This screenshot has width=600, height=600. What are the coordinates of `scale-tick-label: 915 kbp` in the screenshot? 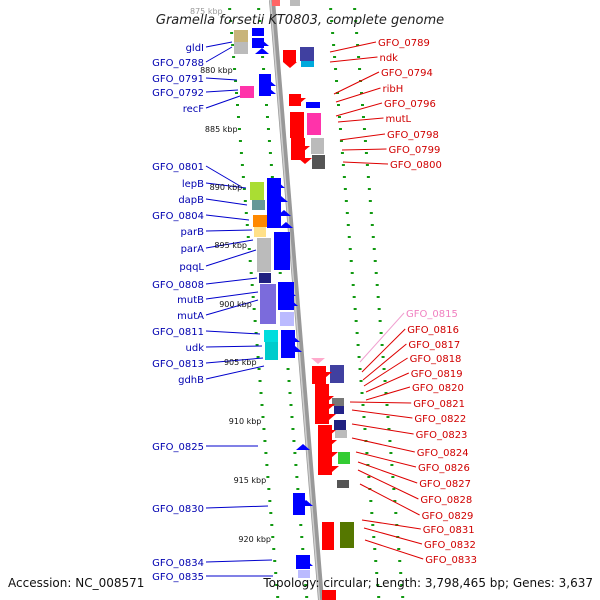 It's located at (250, 480).